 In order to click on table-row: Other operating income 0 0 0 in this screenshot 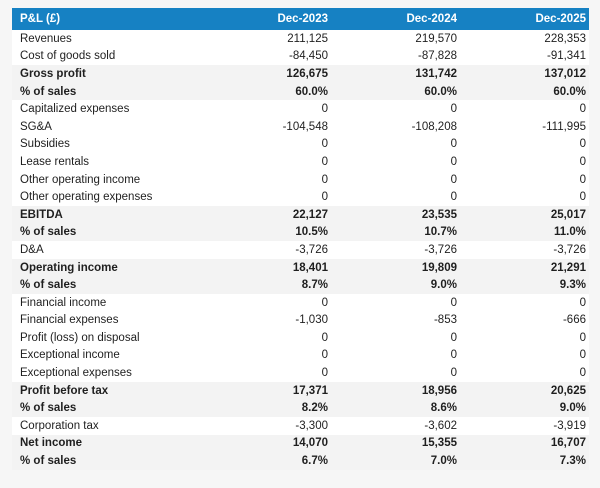, I will do `click(300, 180)`.